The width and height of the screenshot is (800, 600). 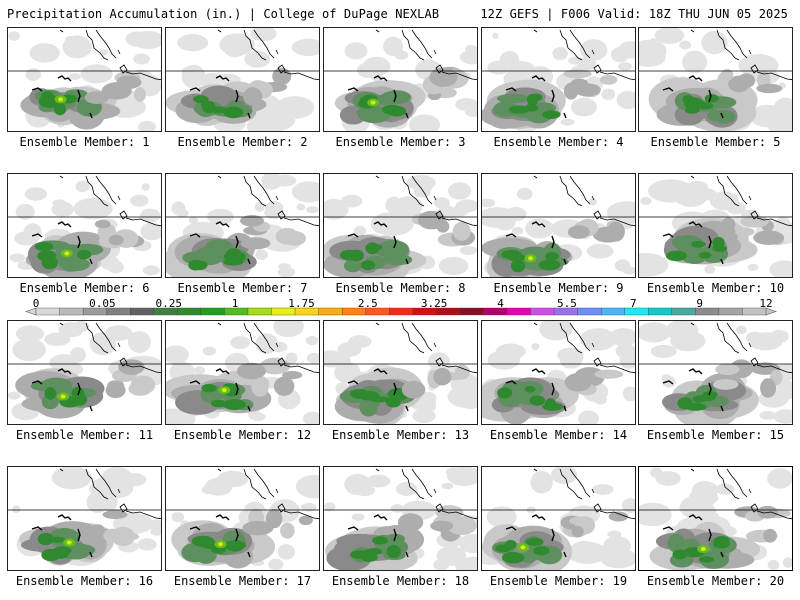 I want to click on member-label-4: Ensemble Member: 4, so click(x=558, y=142).